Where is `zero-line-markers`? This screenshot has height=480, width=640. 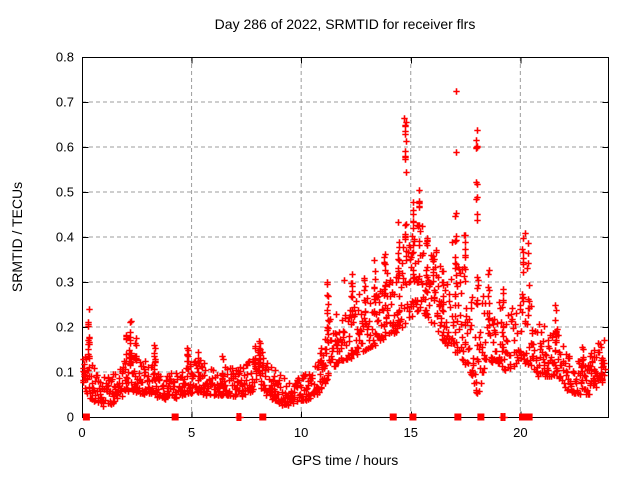
zero-line-markers is located at coordinates (307, 417).